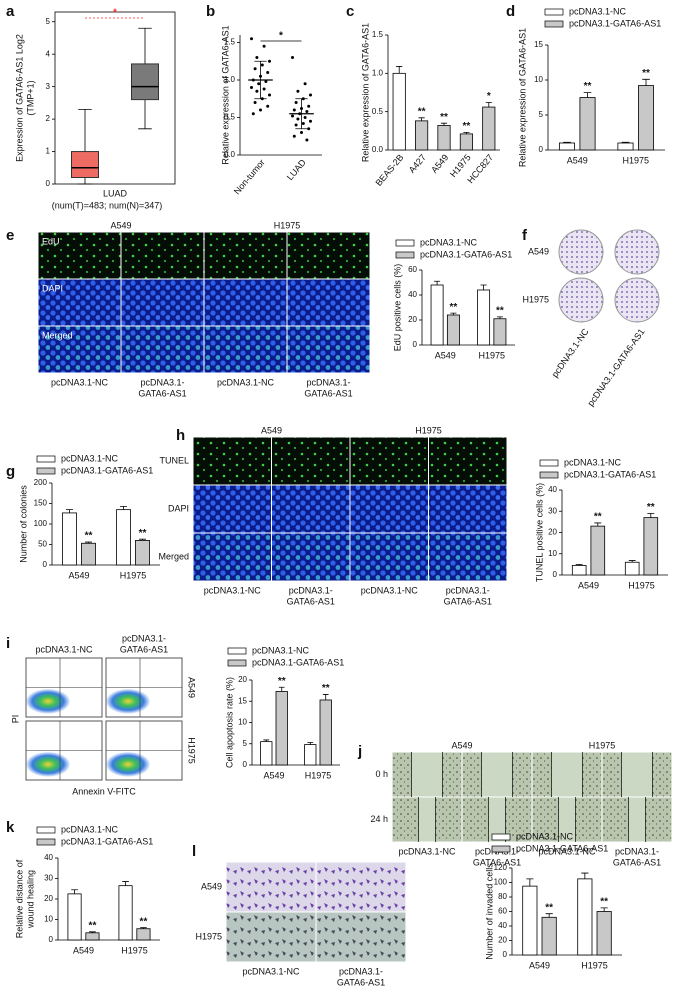 This screenshot has height=992, width=676. Describe the element at coordinates (502, 896) in the screenshot. I see `y-tick-label: 80` at that location.